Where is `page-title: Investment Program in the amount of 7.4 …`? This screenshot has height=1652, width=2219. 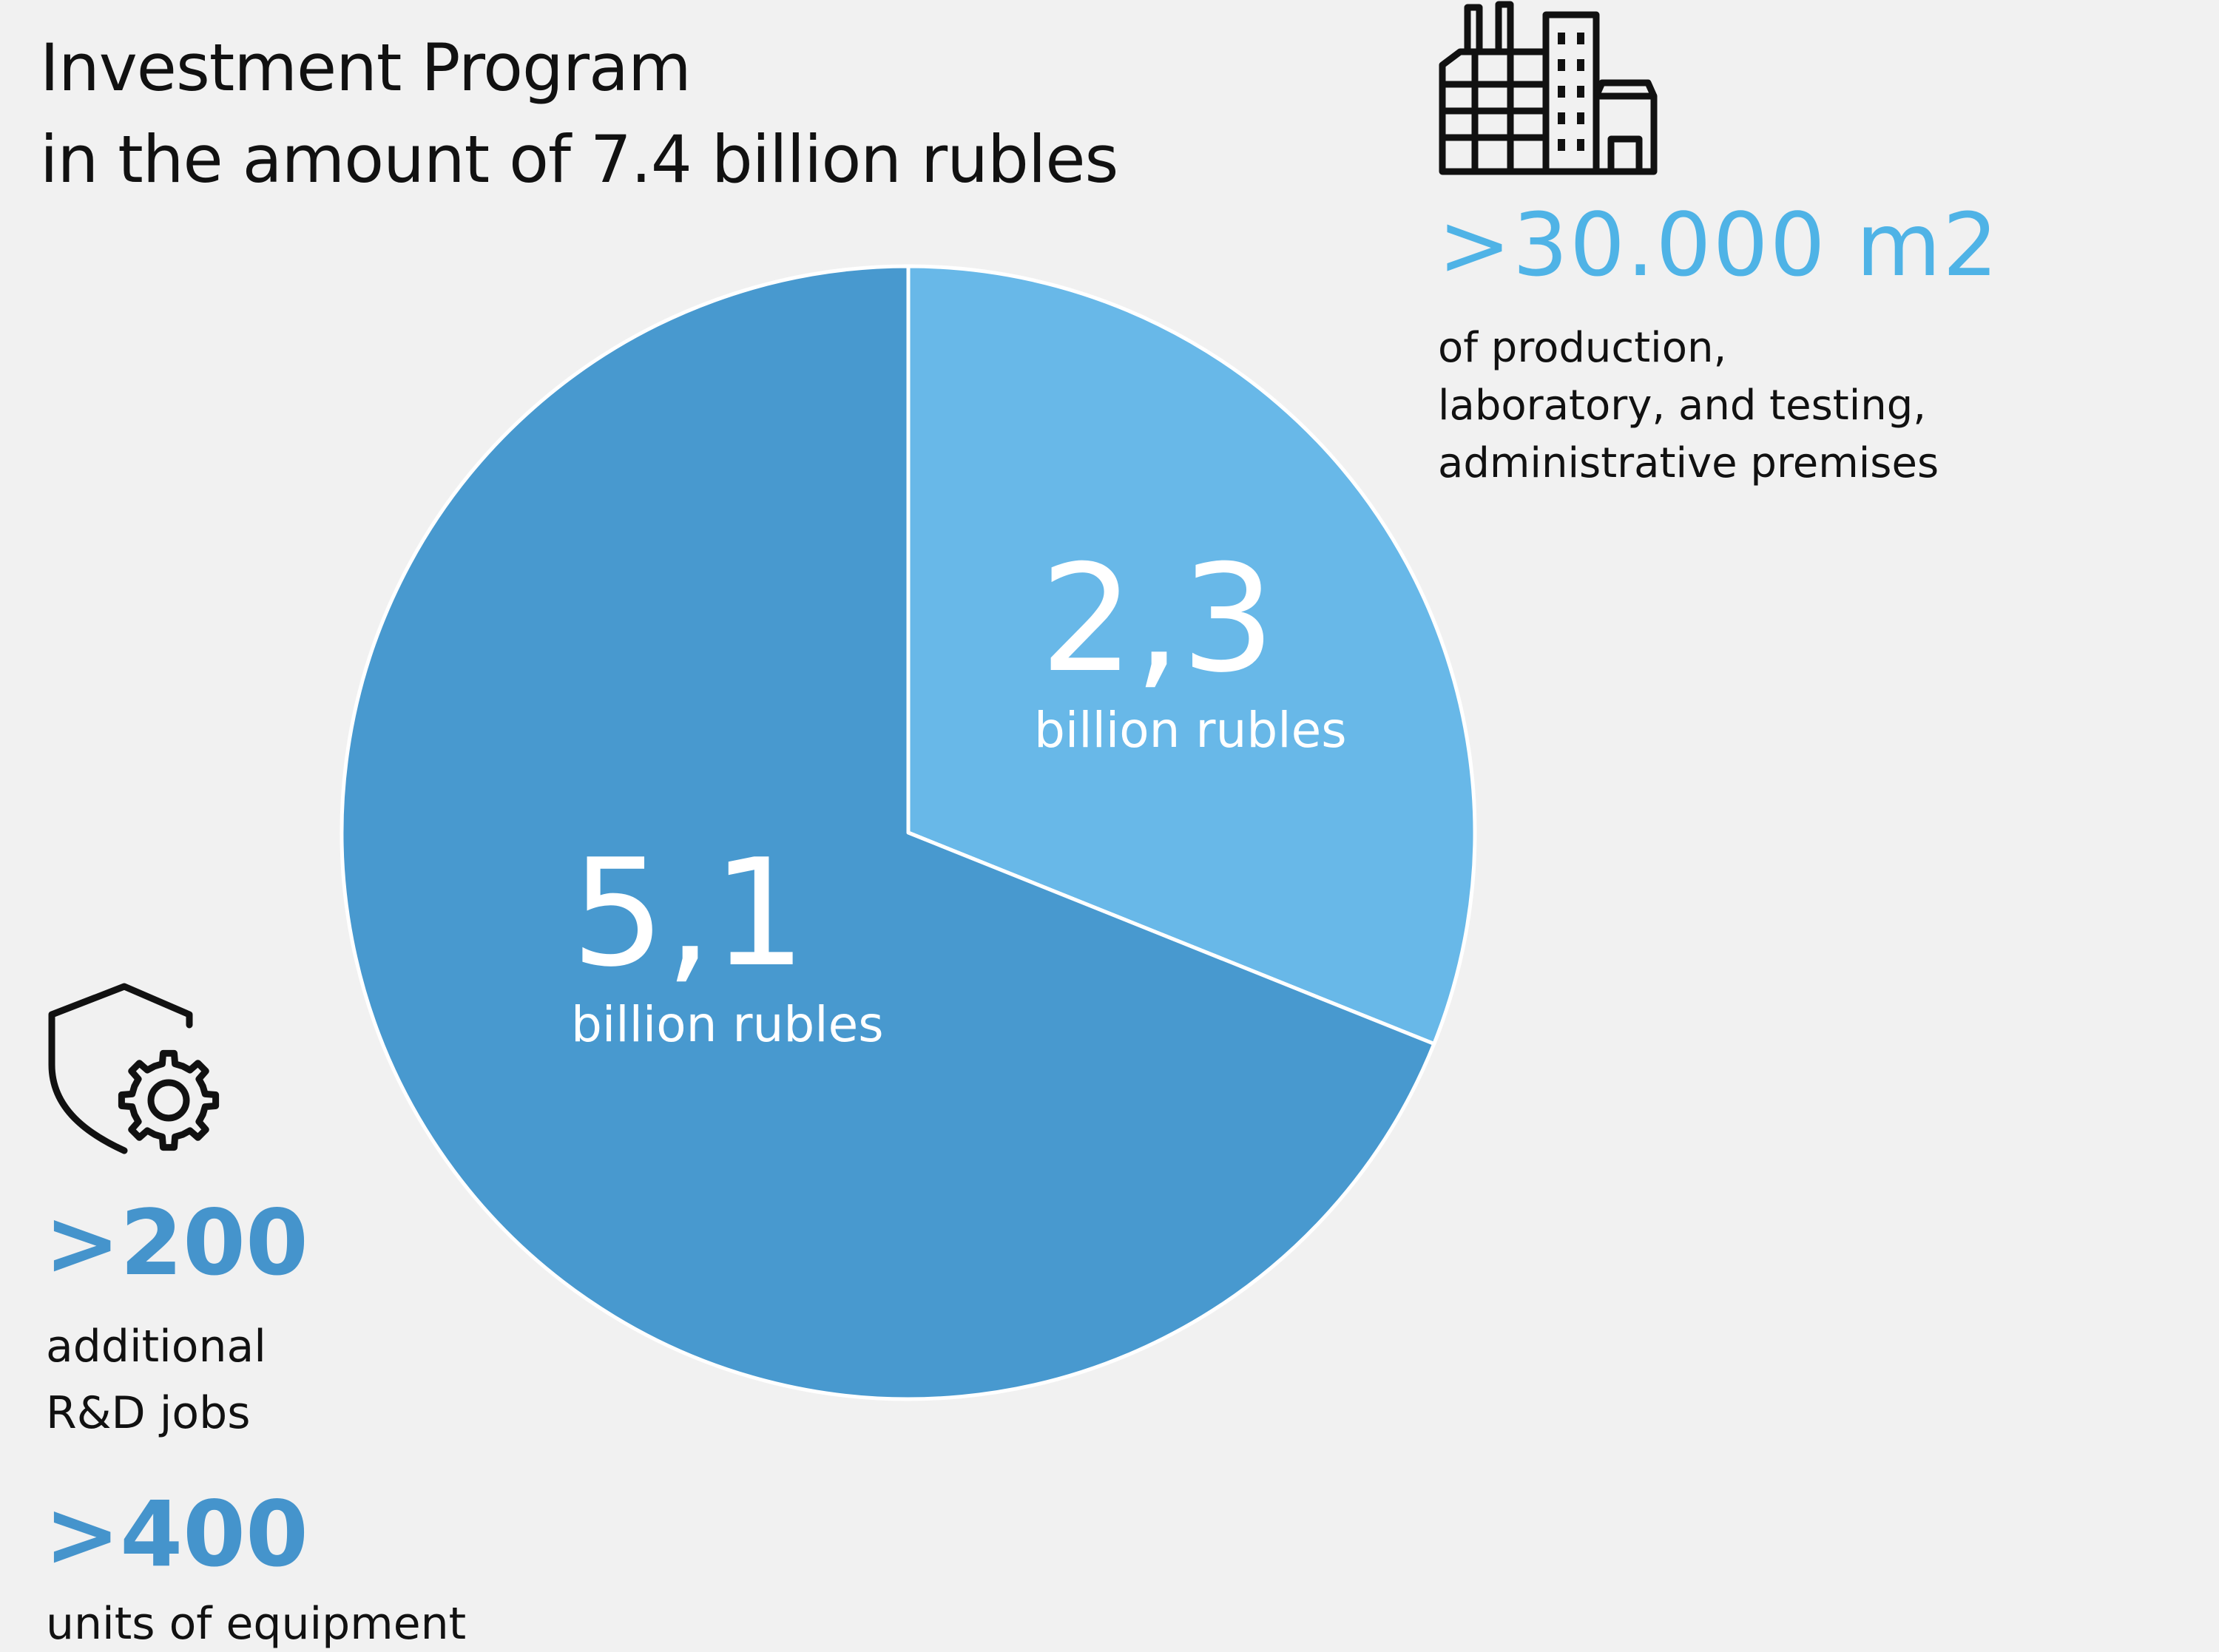 page-title: Investment Program in the amount of 7.4 … is located at coordinates (579, 114).